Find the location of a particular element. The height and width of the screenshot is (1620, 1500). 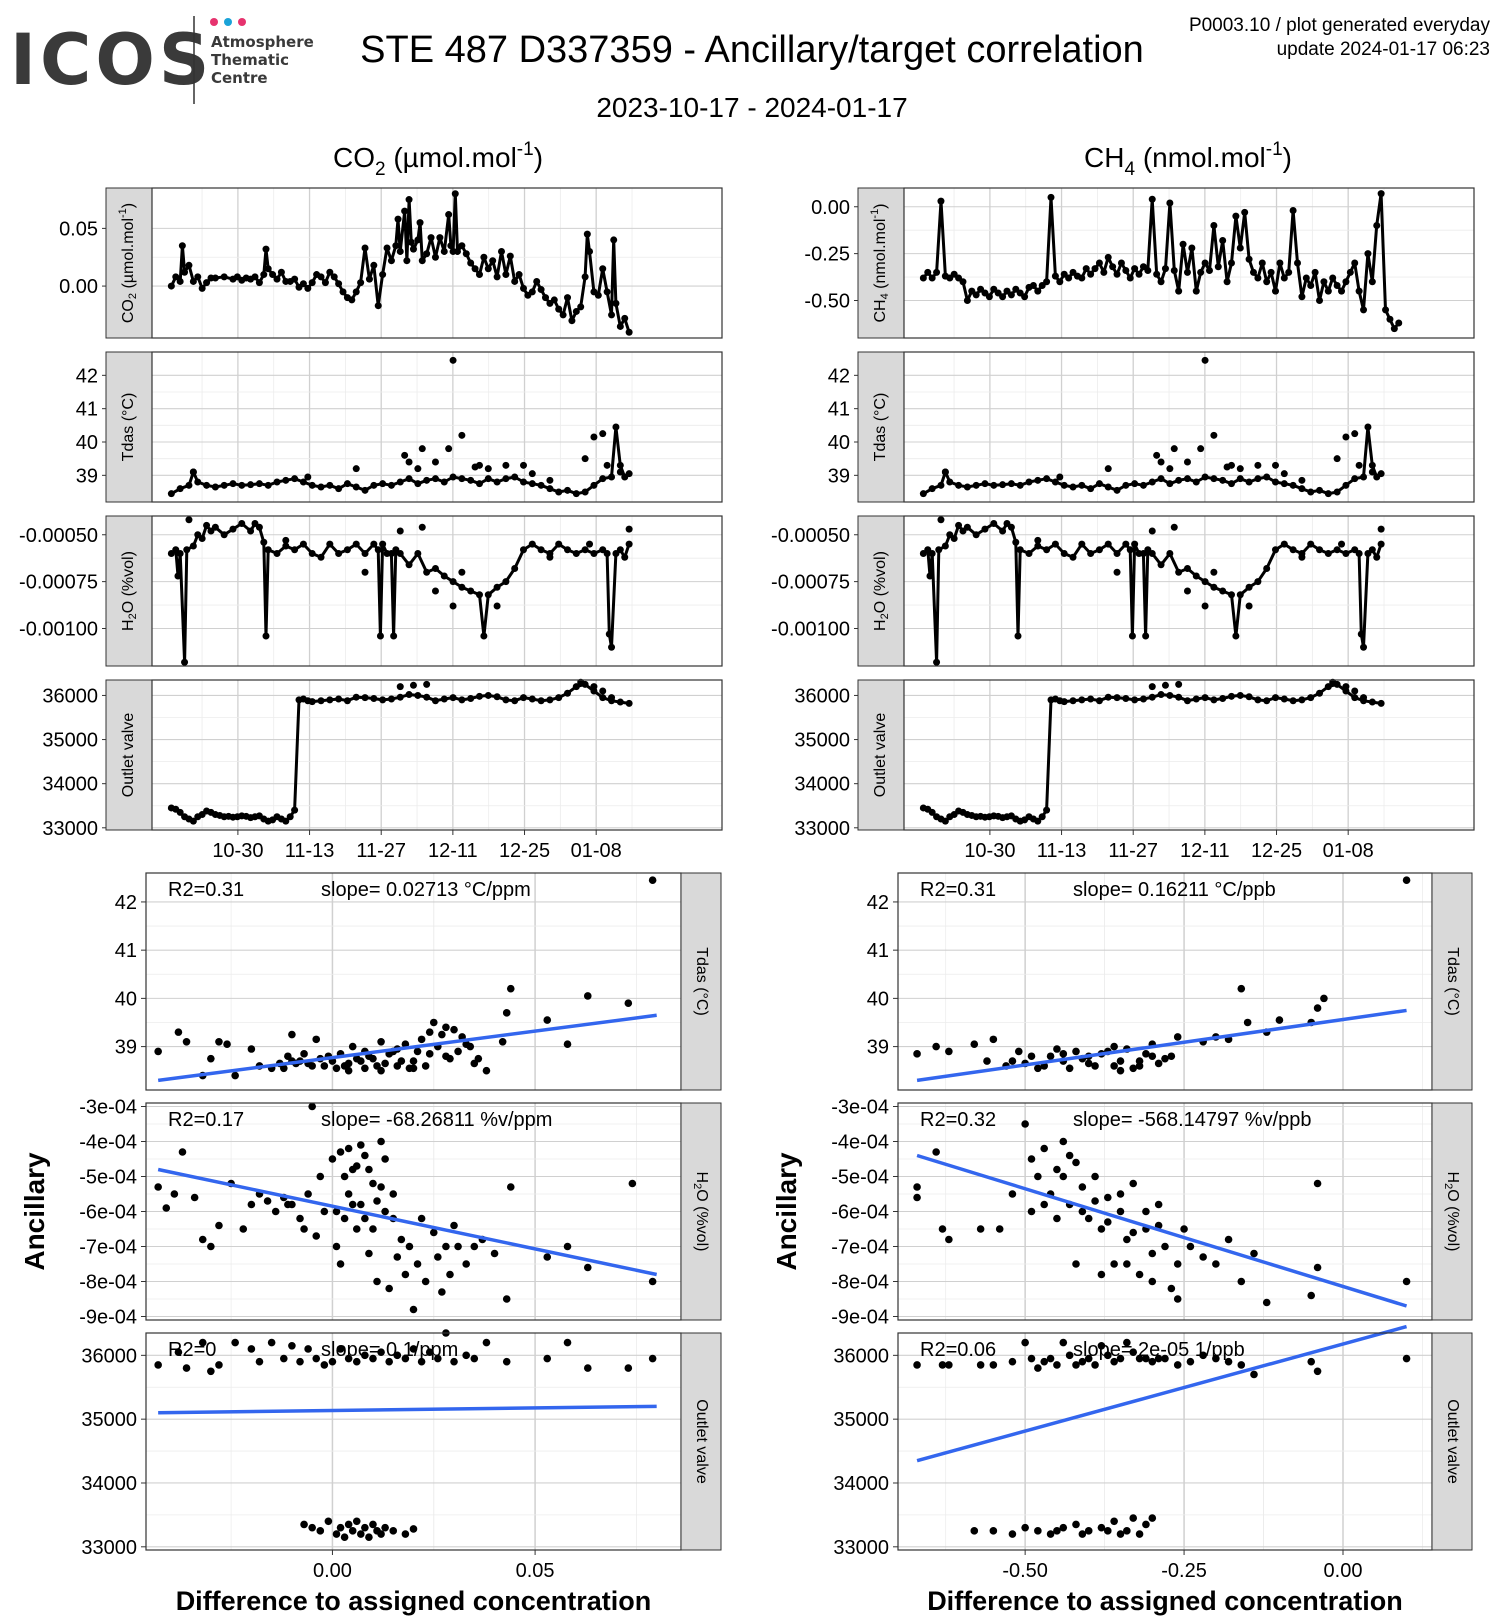

icos-logo: ICOS Atmosphere Thematic Centre is located at coordinates (162, 60).